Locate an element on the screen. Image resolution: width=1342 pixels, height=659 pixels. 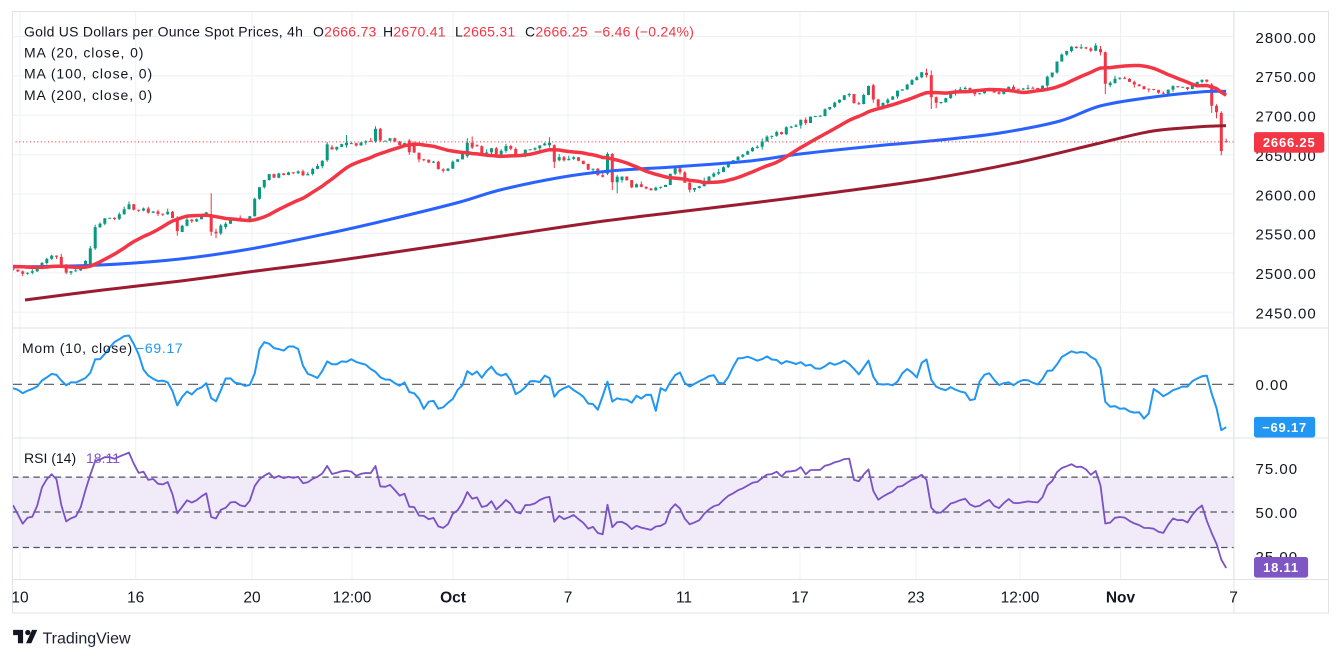
svg-text:Mom (10, close)−69.17: Mom (10, close) −69.17 is located at coordinates (102, 348).